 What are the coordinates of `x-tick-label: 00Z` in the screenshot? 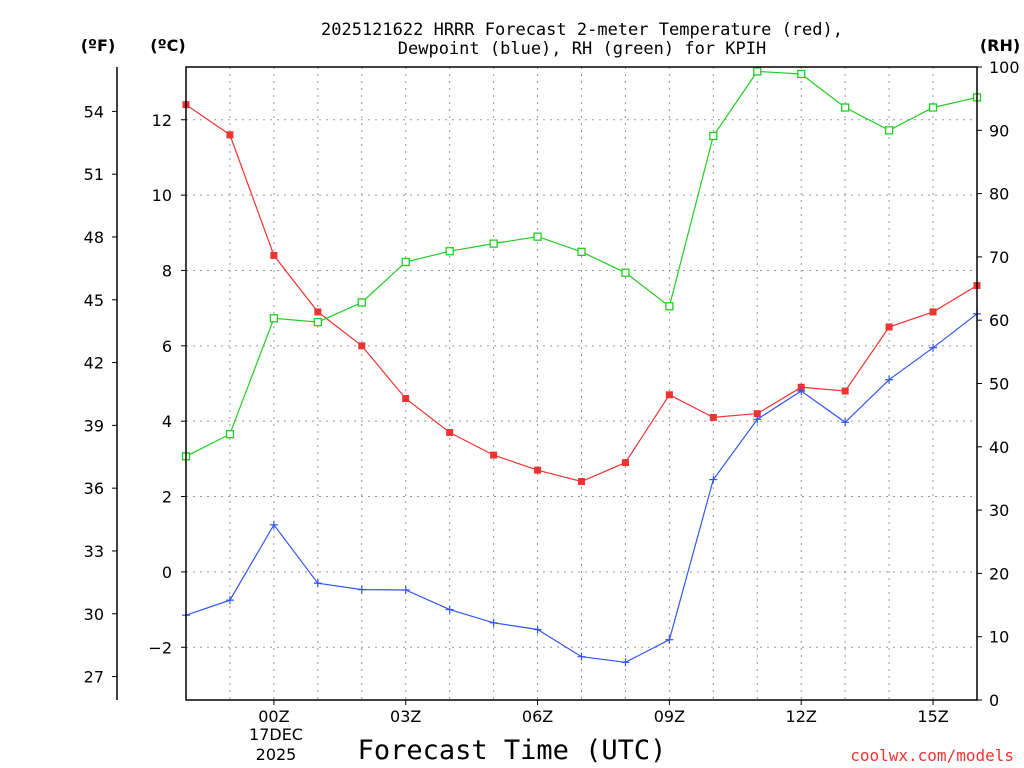 It's located at (273, 716).